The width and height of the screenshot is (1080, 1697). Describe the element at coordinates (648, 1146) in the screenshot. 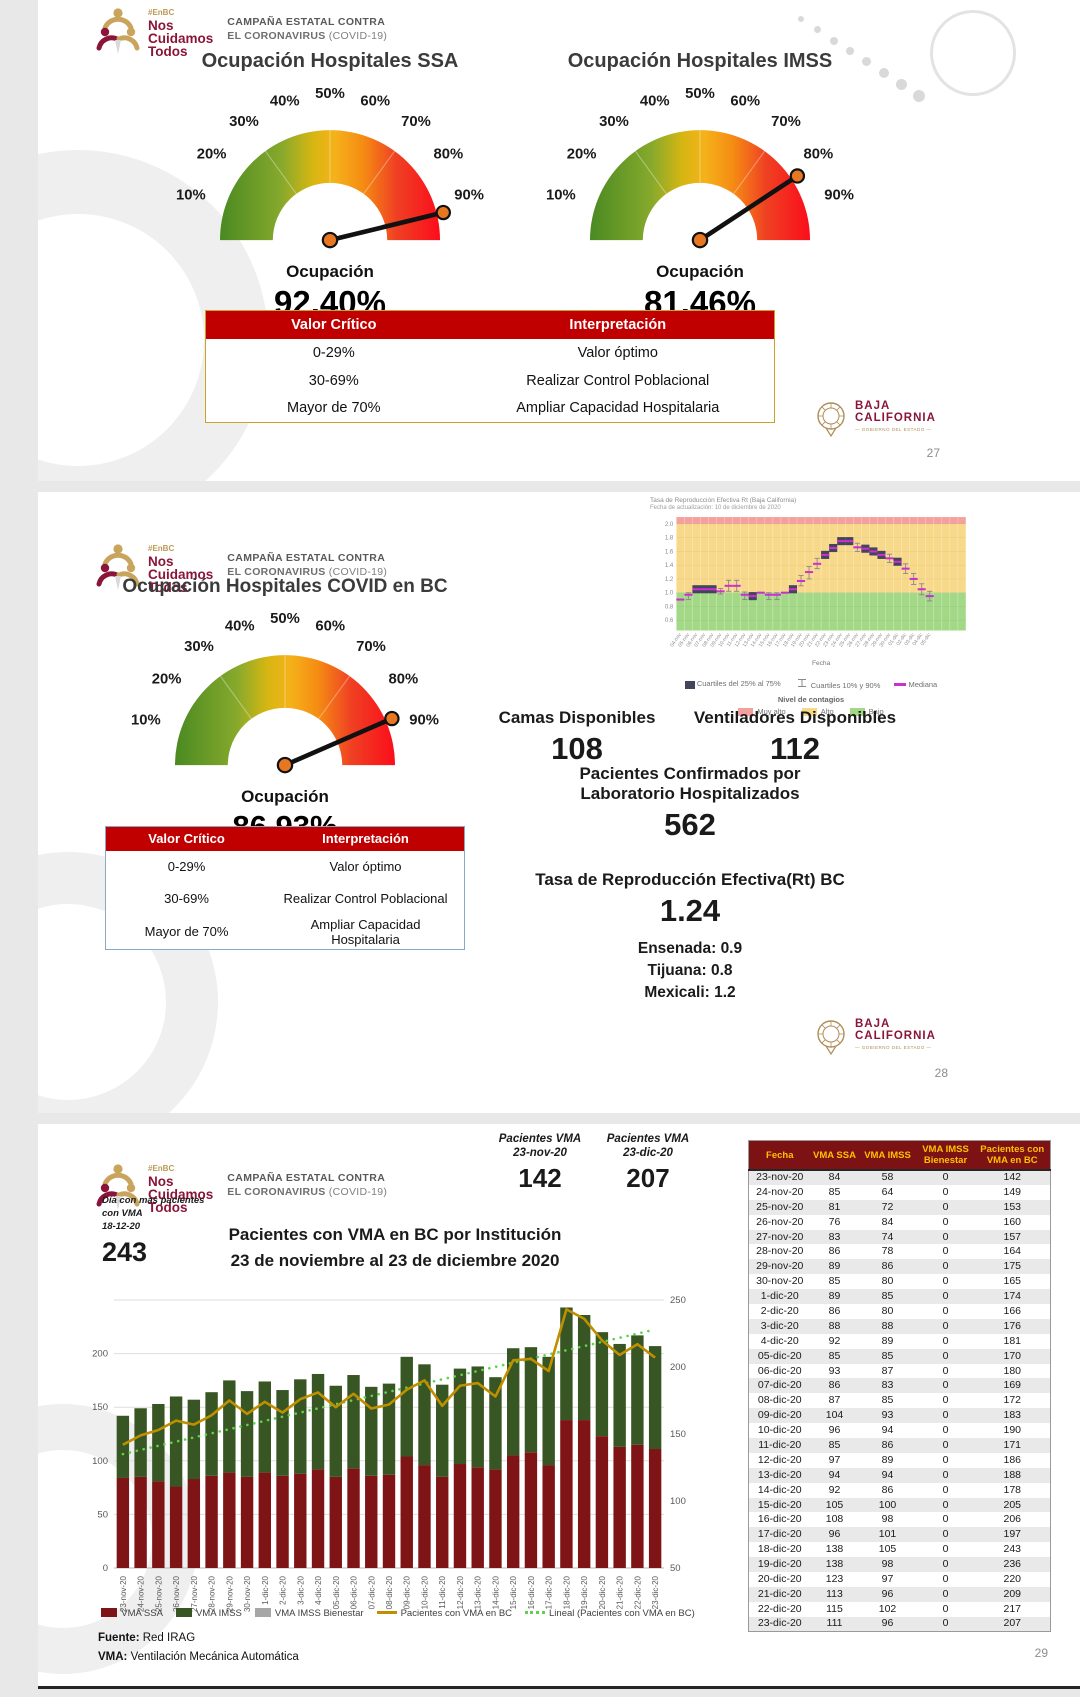

I see `kpi-label: Pacientes VMA 23-dic-20` at that location.